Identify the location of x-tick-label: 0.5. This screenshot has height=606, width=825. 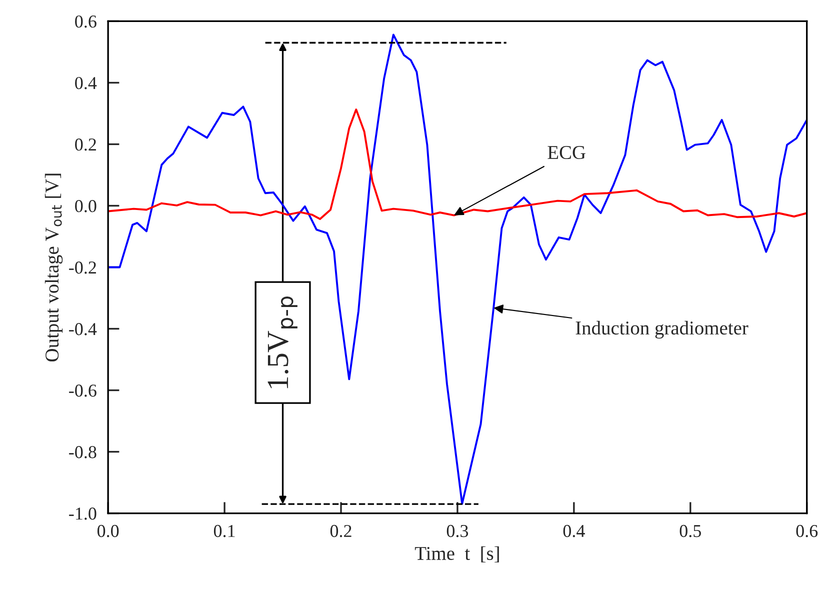
(690, 531).